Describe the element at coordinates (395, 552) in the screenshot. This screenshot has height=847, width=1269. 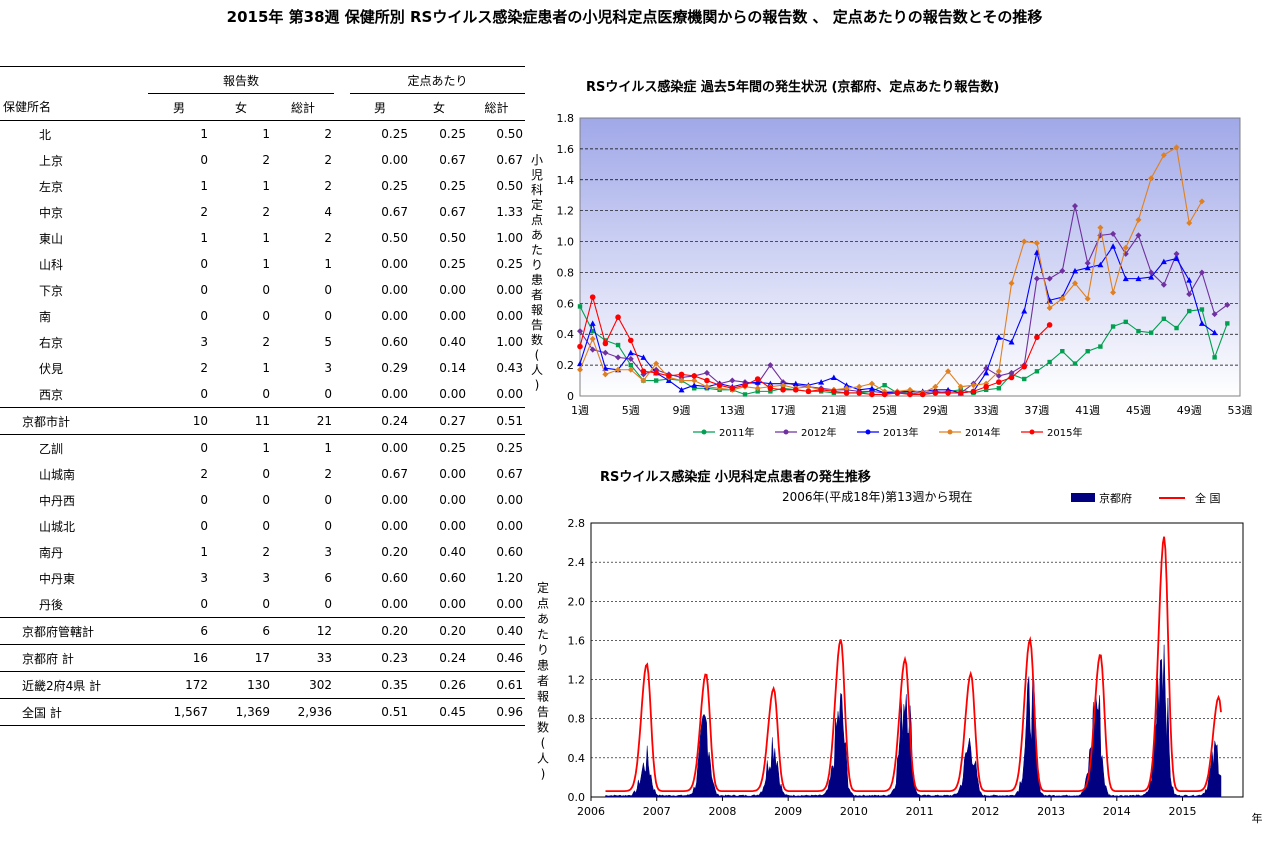
I see `cell-per-male: 0.20` at that location.